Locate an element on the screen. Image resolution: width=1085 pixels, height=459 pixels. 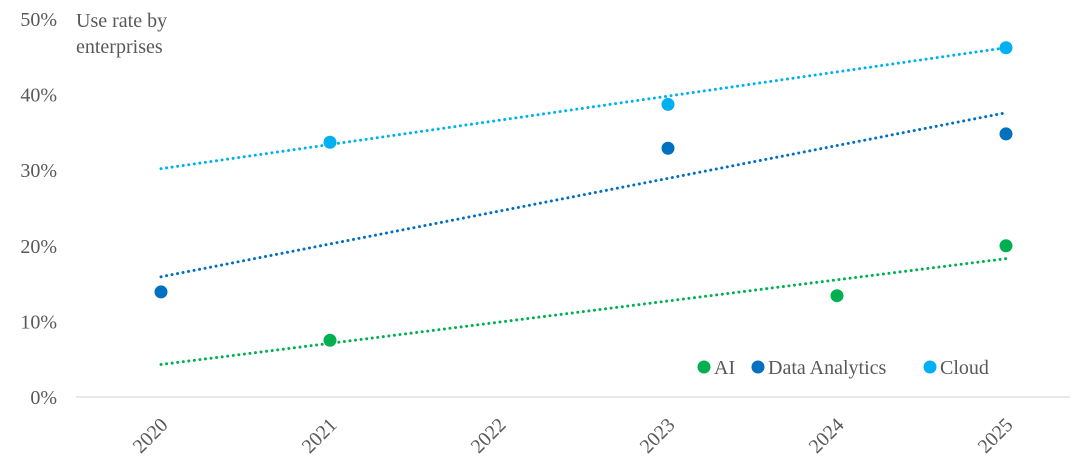
legend-label: Data Analytics is located at coordinates (827, 368).